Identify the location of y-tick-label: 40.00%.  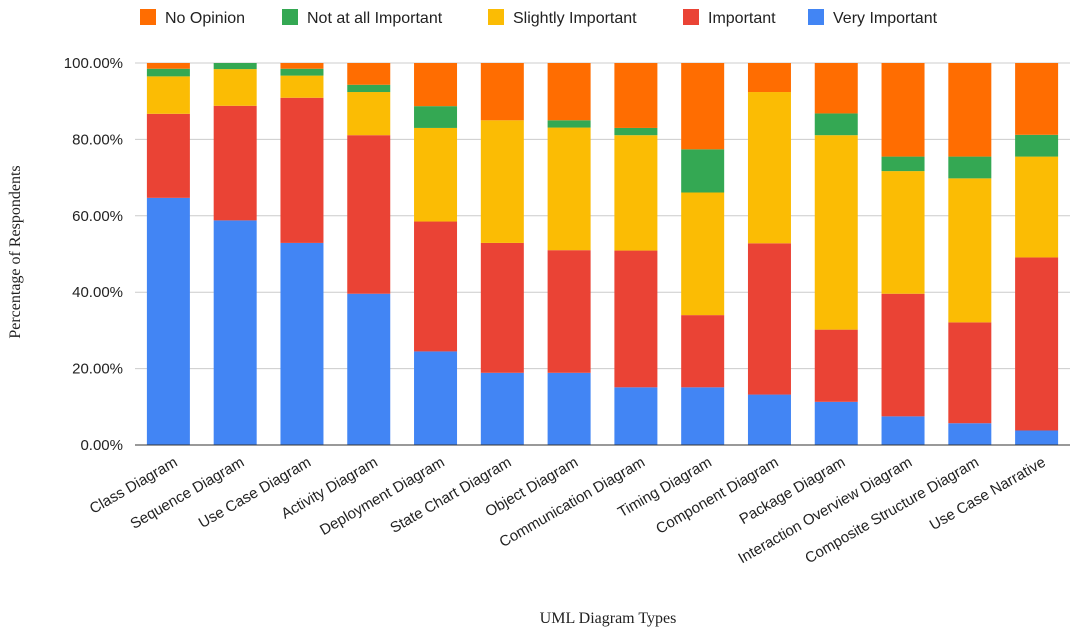
(97, 292).